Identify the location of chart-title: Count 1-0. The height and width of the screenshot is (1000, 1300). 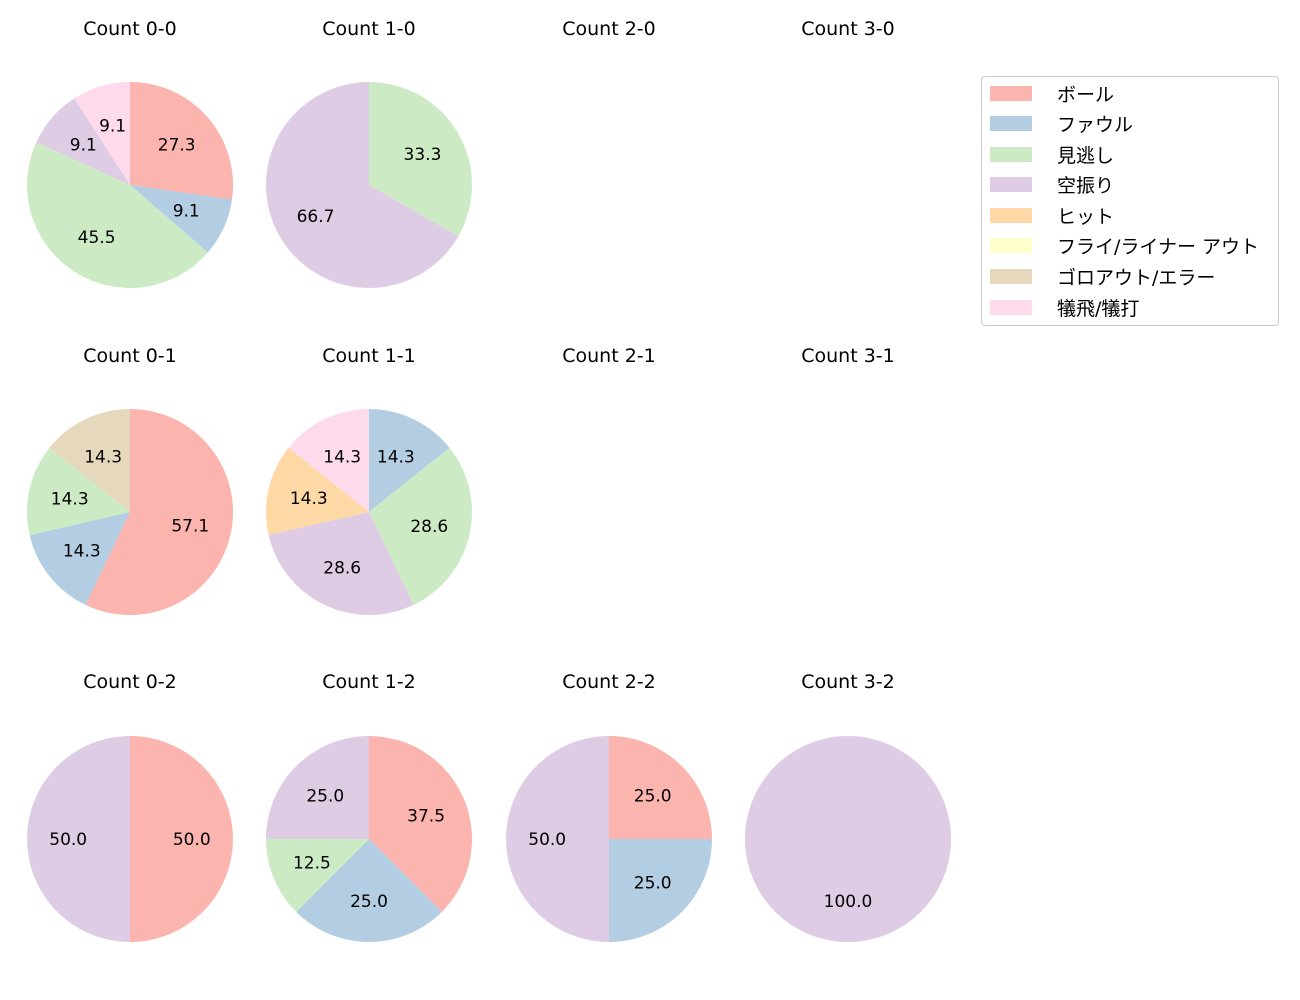
(369, 29).